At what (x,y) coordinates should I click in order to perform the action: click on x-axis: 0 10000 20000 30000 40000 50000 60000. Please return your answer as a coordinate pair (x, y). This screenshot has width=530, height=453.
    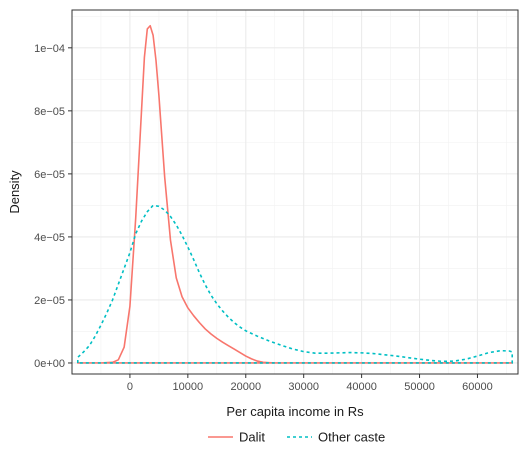
    Looking at the image, I should click on (310, 383).